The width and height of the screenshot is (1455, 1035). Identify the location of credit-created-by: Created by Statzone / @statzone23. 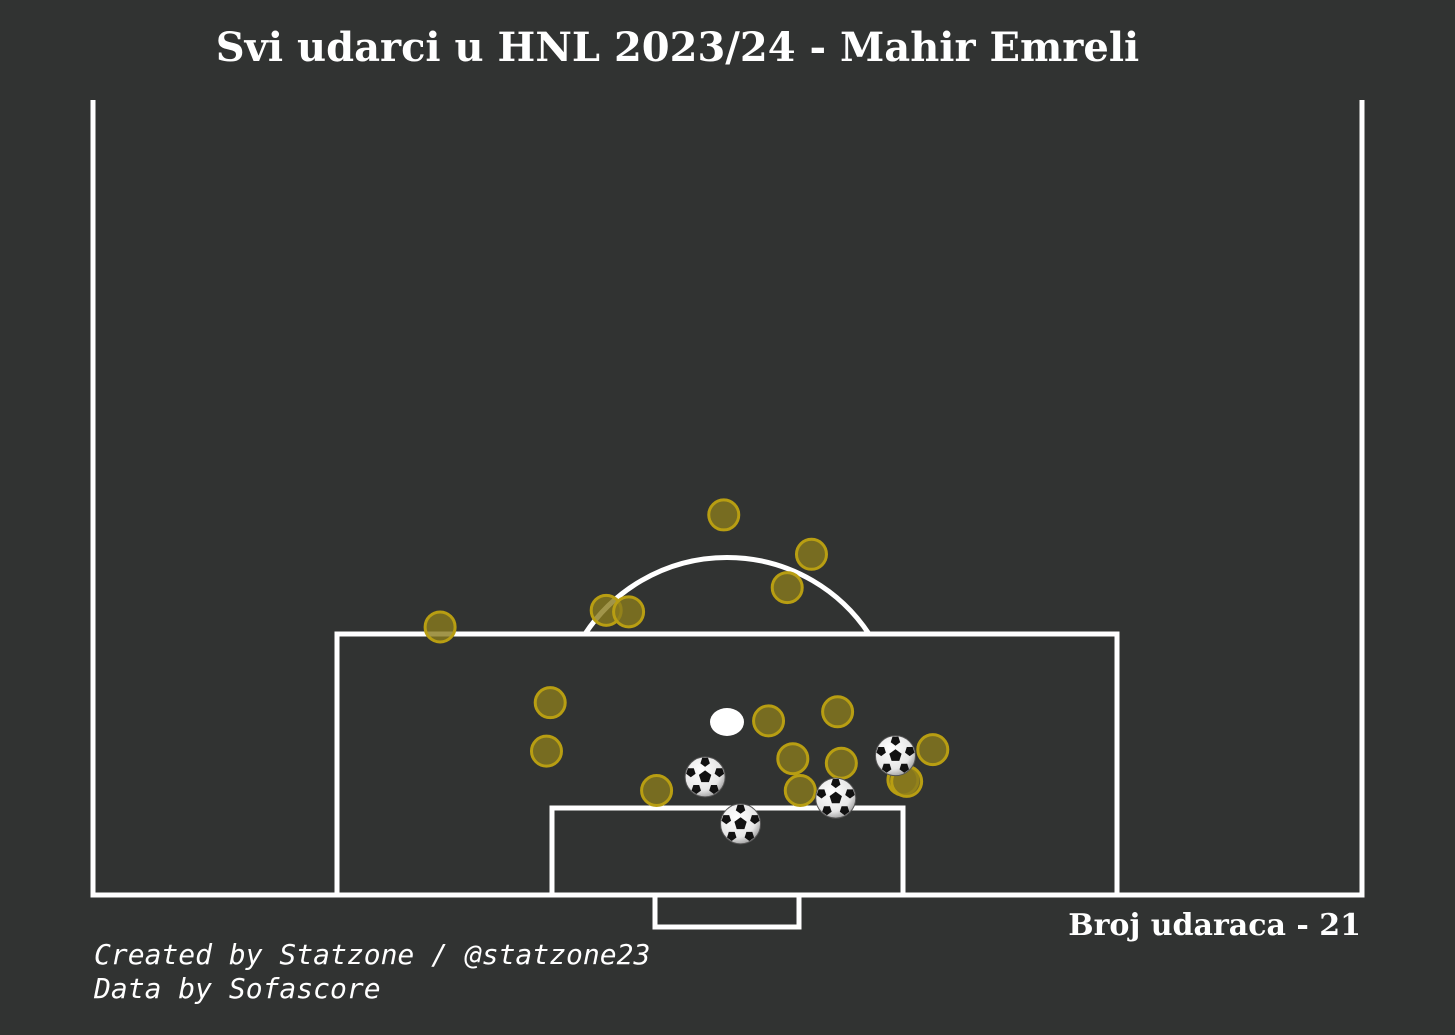
(372, 954).